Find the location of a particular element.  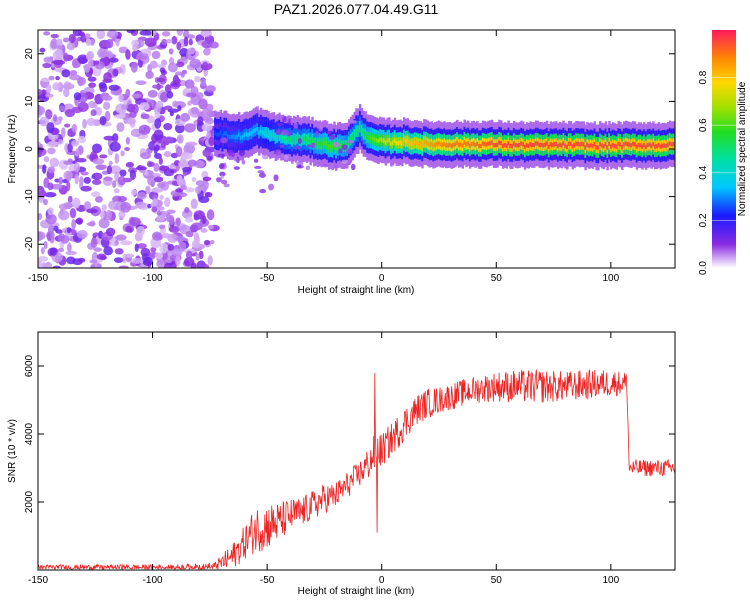

snr-xtick-label: -150 is located at coordinates (38, 580).